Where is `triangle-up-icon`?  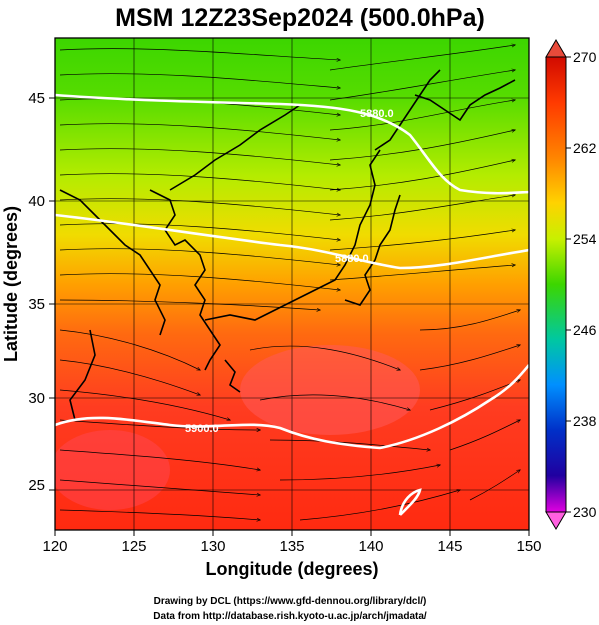 triangle-up-icon is located at coordinates (556, 48).